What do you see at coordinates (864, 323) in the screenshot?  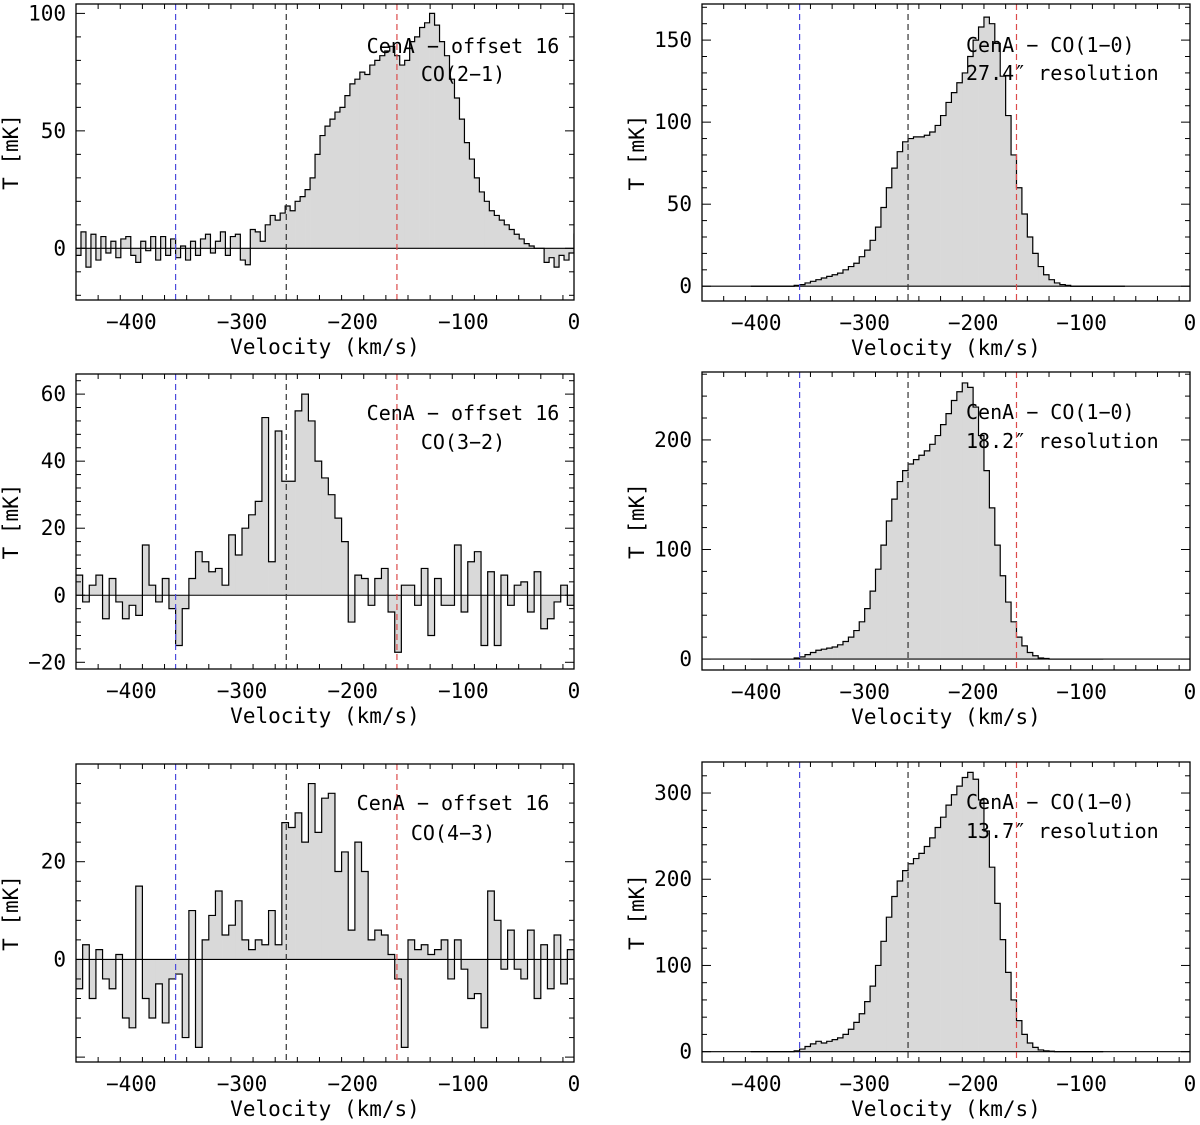 I see `x-tick-label: −300` at bounding box center [864, 323].